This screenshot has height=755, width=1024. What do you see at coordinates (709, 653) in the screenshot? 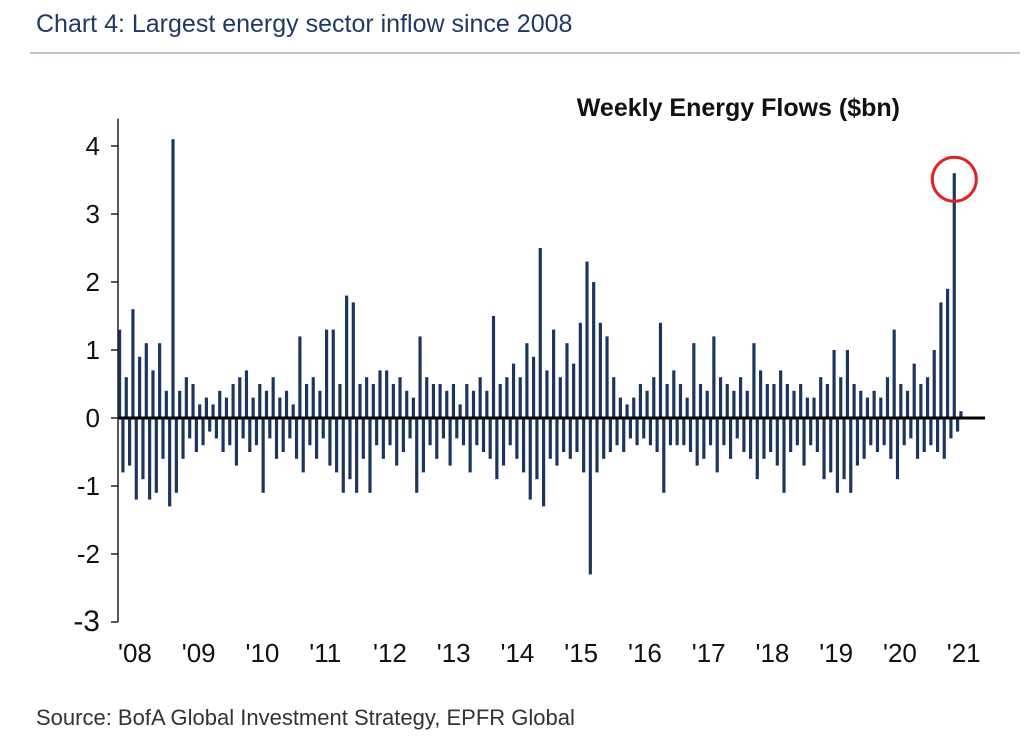
I see `x-tick-label: '17` at bounding box center [709, 653].